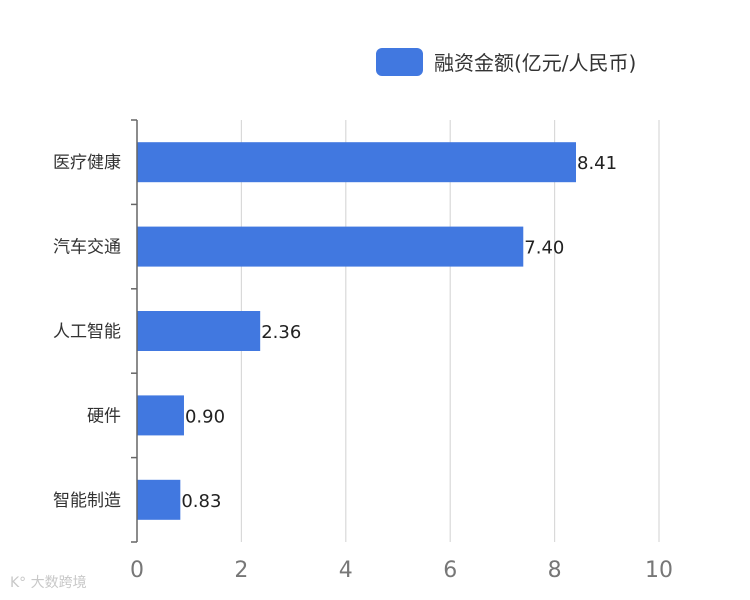  What do you see at coordinates (399, 62) in the screenshot?
I see `legend-swatch` at bounding box center [399, 62].